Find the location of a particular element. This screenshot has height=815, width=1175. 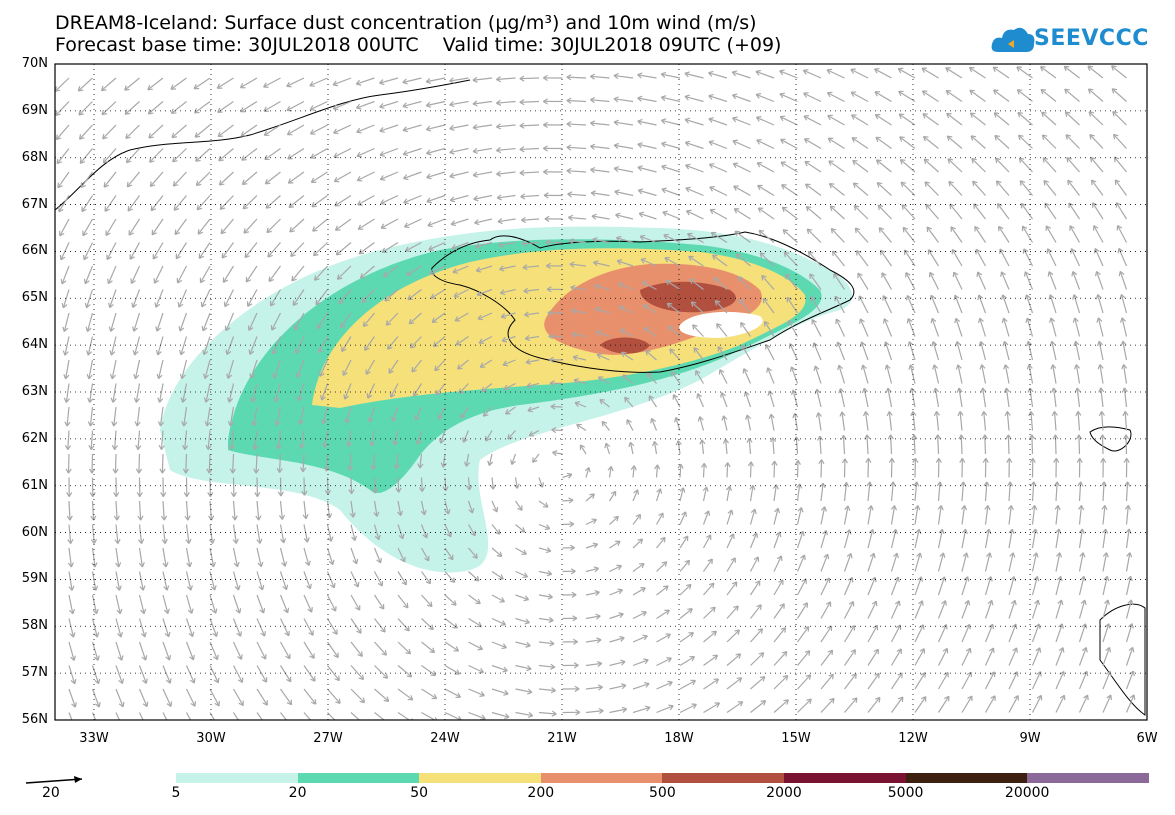

legend-label: 50 is located at coordinates (419, 793).